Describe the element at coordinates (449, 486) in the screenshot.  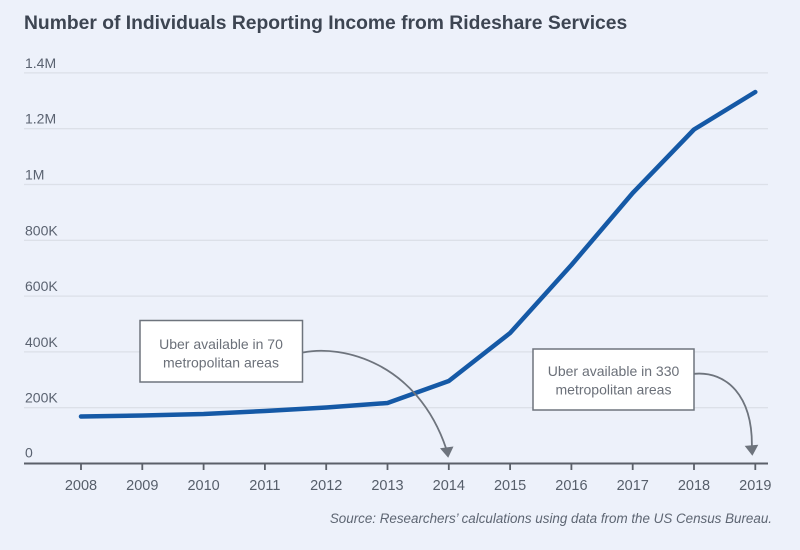
I see `svg-text: 2014` at that location.